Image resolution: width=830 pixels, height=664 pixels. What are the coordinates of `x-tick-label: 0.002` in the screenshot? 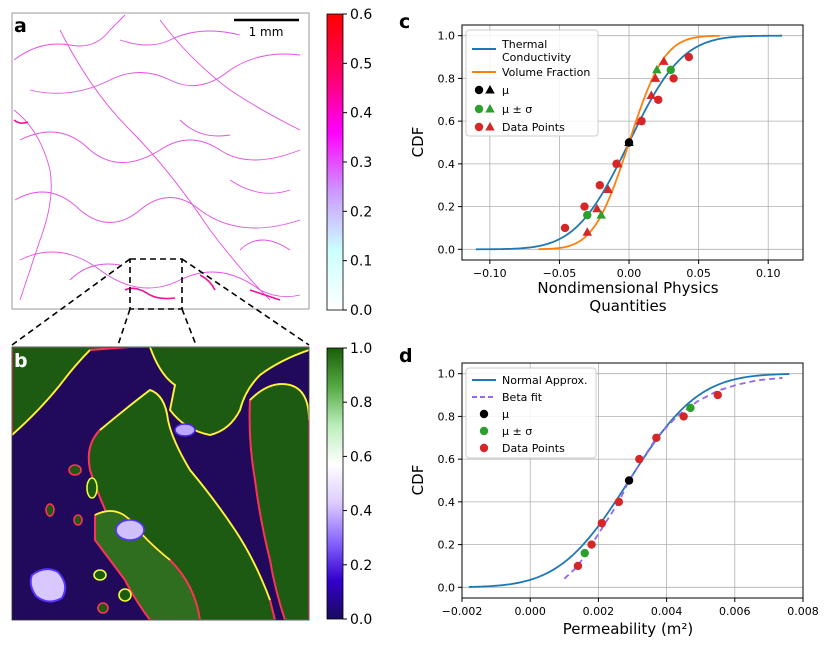 It's located at (599, 611).